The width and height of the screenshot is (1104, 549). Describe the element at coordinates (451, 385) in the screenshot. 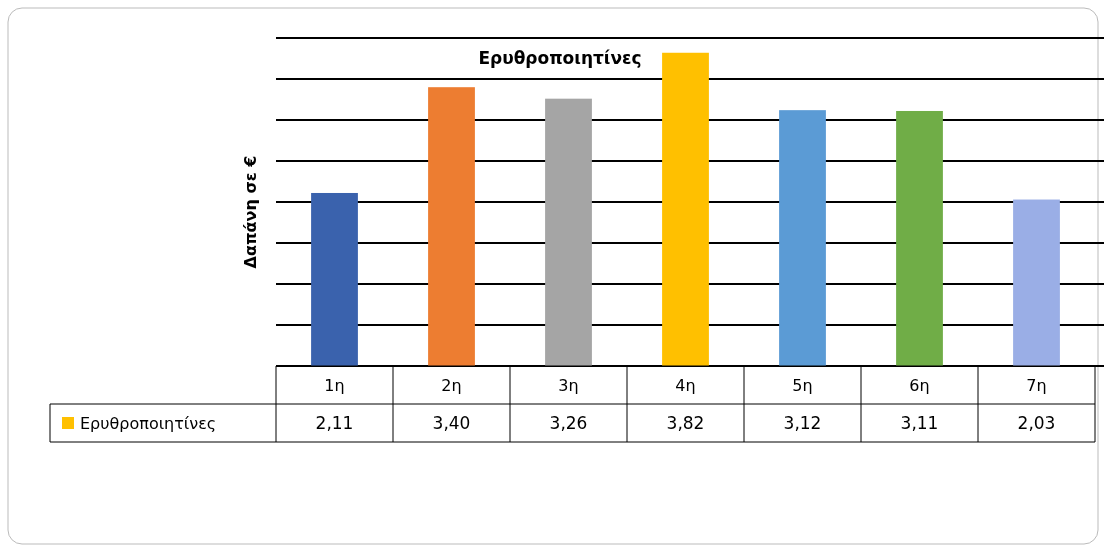

I see `x-tick-label: 2η` at that location.